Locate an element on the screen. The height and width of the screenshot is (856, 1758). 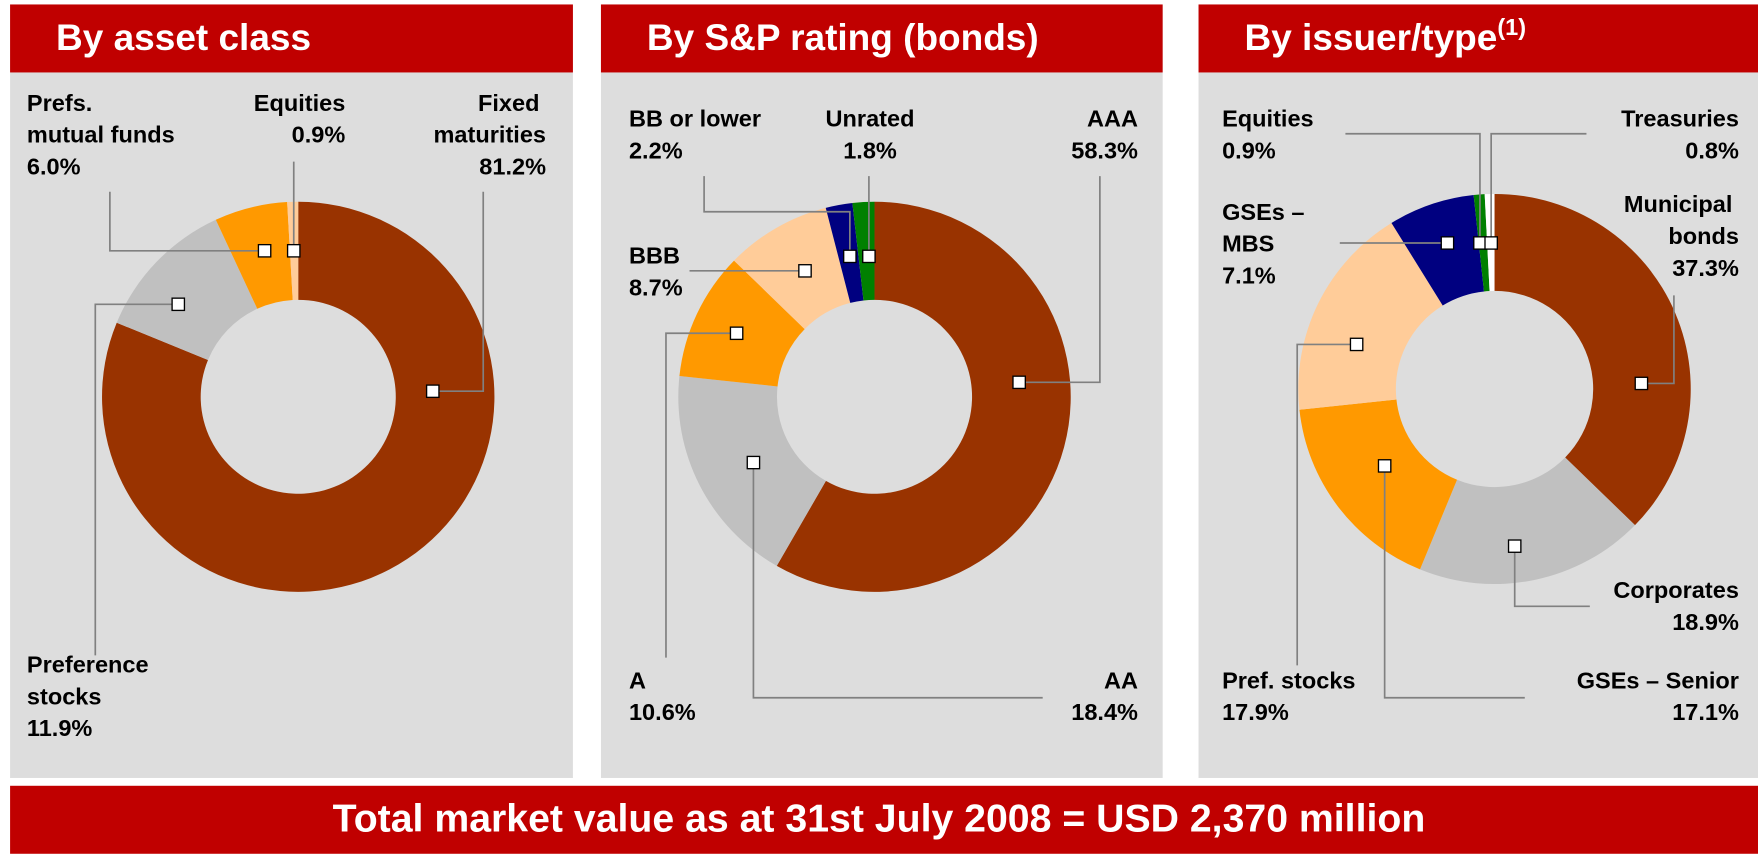
value-label: 17.9% is located at coordinates (1255, 712).